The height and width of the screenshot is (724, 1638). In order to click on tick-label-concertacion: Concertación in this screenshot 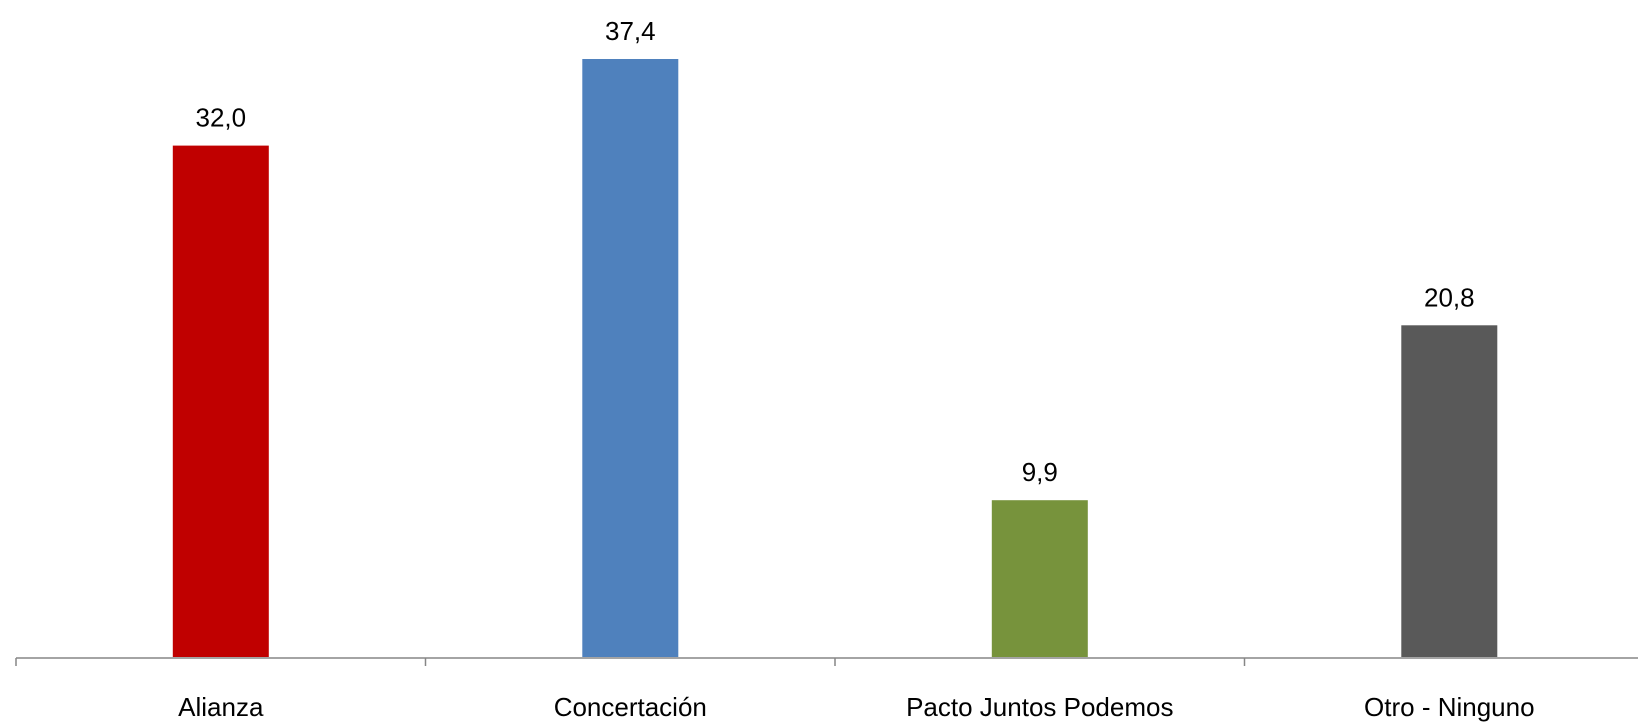, I will do `click(630, 707)`.